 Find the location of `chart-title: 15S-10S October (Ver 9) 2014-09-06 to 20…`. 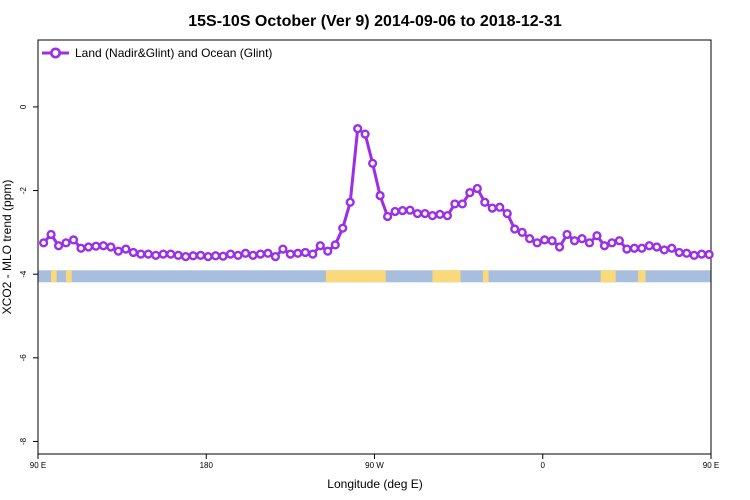

chart-title: 15S-10S October (Ver 9) 2014-09-06 to 20… is located at coordinates (375, 21).